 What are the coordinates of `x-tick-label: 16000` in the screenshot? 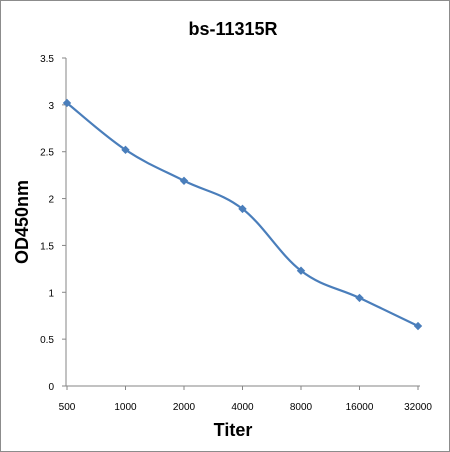 It's located at (360, 407).